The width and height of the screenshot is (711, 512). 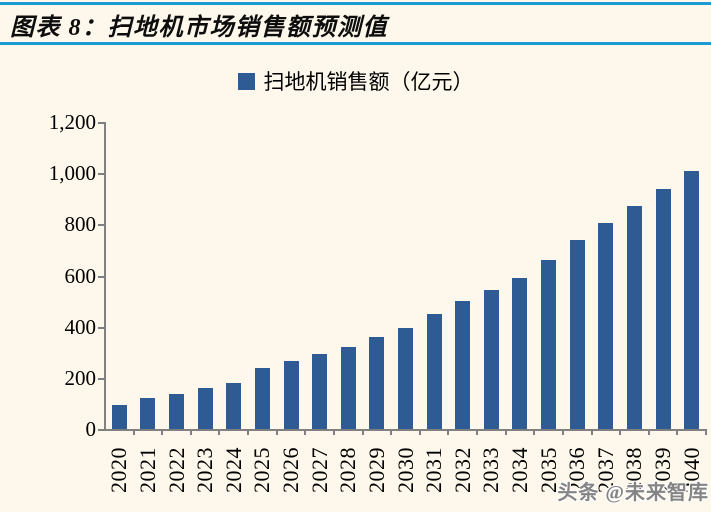 I want to click on bar-2030, so click(x=405, y=378).